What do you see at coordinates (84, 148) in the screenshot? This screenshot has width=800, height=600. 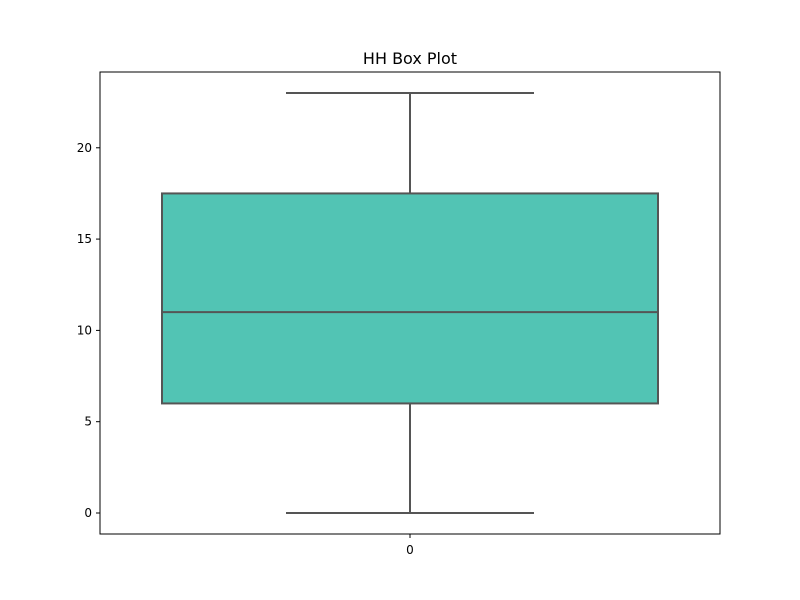 I see `y-tick-label: 20` at bounding box center [84, 148].